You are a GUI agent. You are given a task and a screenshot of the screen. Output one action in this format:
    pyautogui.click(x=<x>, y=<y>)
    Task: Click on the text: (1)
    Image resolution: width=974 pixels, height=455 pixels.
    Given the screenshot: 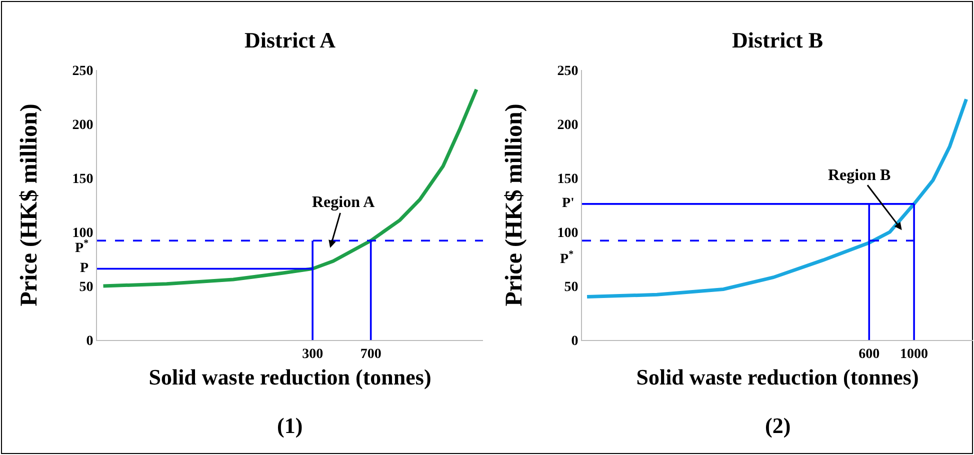 What is the action you would take?
    pyautogui.click(x=290, y=425)
    